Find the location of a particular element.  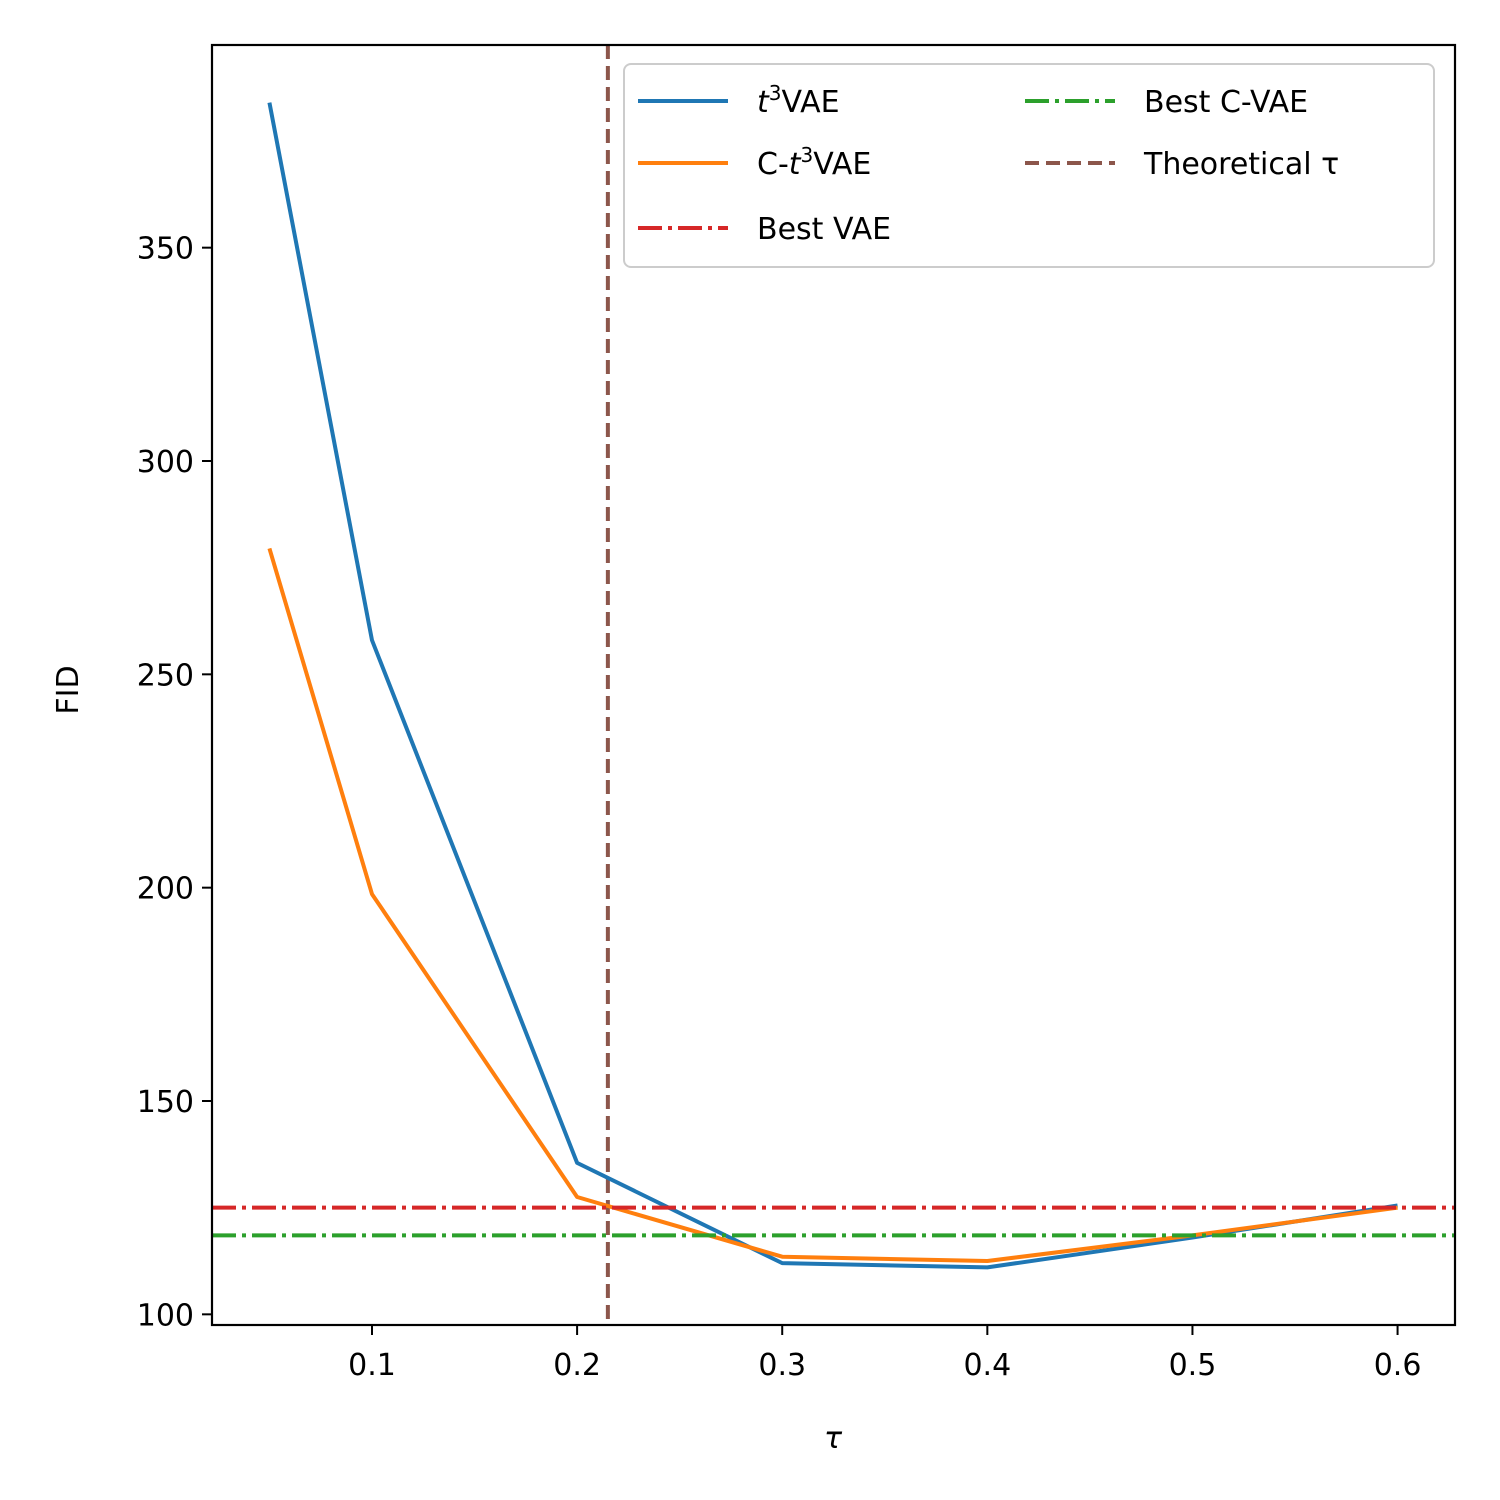

x-tick-label: 0.1 is located at coordinates (372, 1365).